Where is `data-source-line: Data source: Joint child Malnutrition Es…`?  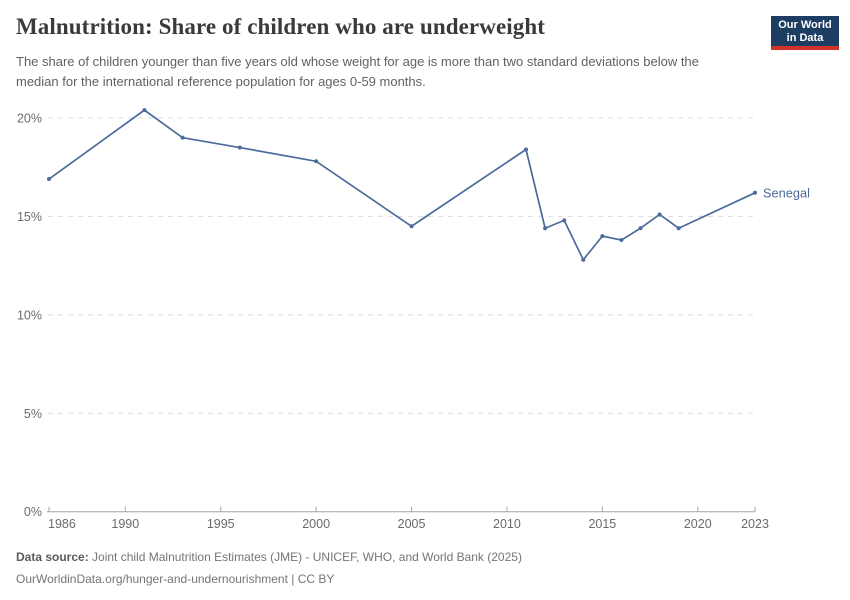
data-source-line: Data source: Joint child Malnutrition Es… is located at coordinates (416, 557).